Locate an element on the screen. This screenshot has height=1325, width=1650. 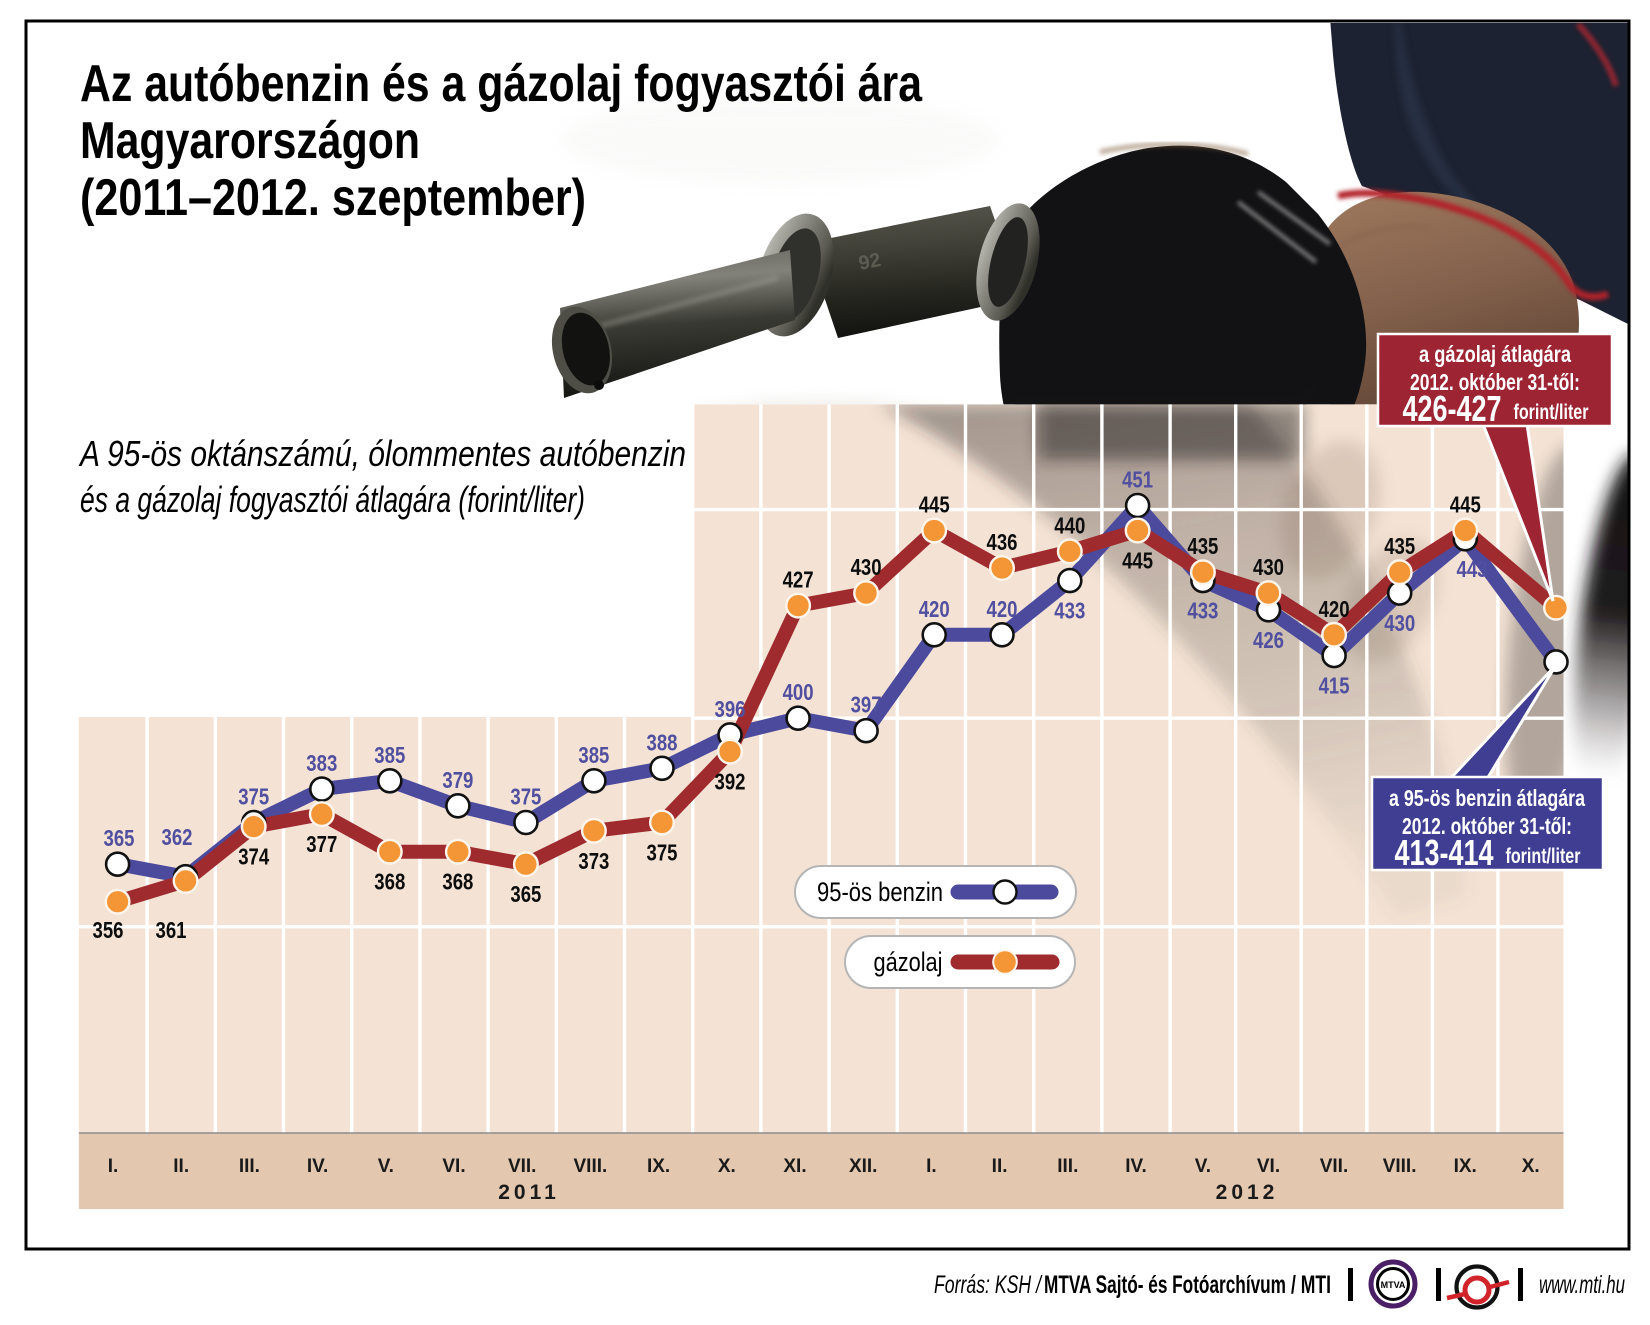
svg-text: 92 is located at coordinates (870, 262).